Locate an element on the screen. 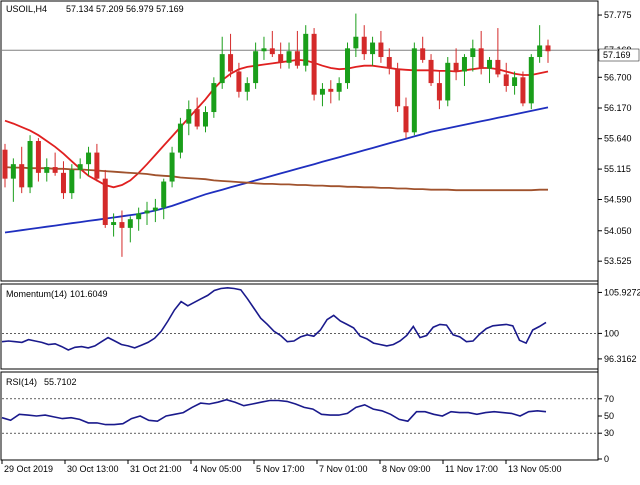  time-tick-label: 8 Nov 09:00 is located at coordinates (406, 469).